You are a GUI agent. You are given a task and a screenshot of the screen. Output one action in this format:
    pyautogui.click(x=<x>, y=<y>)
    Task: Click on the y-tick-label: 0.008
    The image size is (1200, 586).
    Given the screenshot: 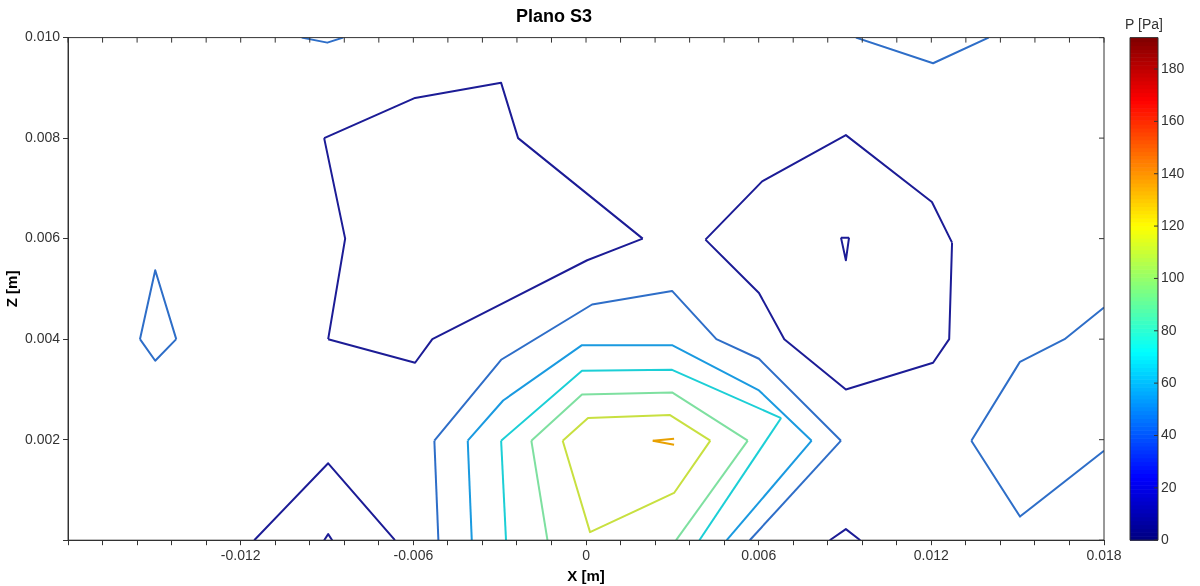 What is the action you would take?
    pyautogui.click(x=42, y=136)
    